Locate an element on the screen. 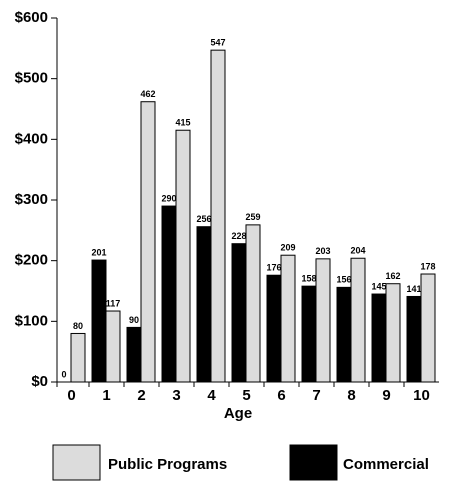 This screenshot has width=465, height=482. x-axis-label: Age is located at coordinates (238, 413).